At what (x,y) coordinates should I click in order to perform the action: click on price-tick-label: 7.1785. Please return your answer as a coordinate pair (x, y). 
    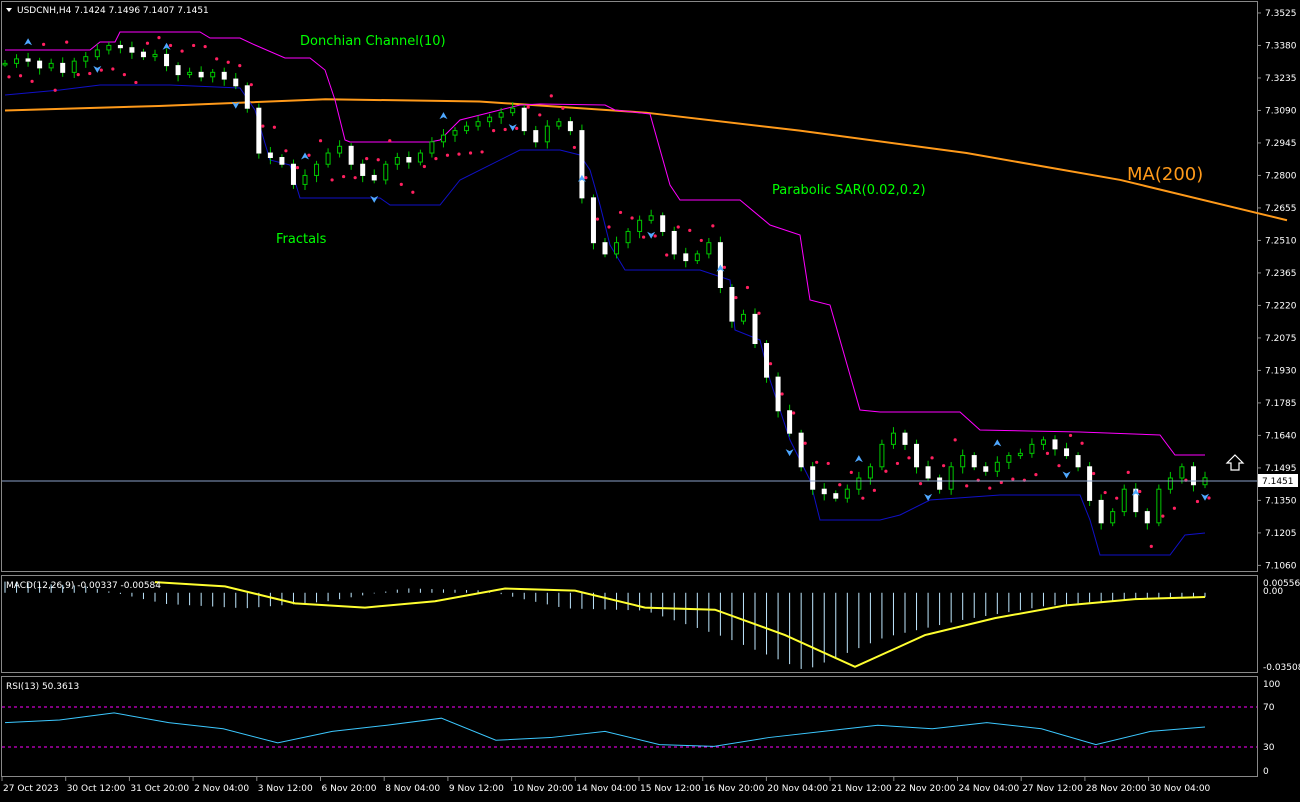
    Looking at the image, I should click on (1281, 404).